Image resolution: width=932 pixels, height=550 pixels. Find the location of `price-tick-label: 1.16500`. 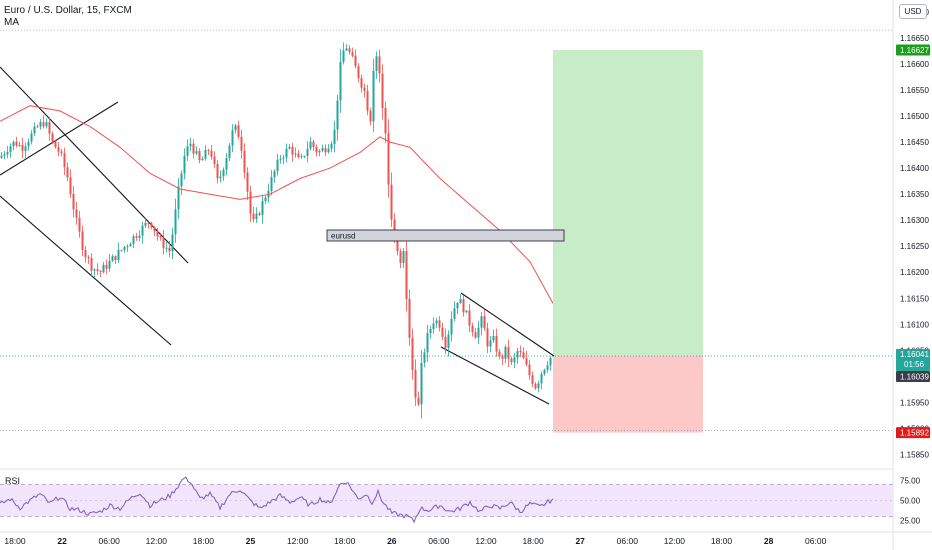

price-tick-label: 1.16500 is located at coordinates (914, 116).